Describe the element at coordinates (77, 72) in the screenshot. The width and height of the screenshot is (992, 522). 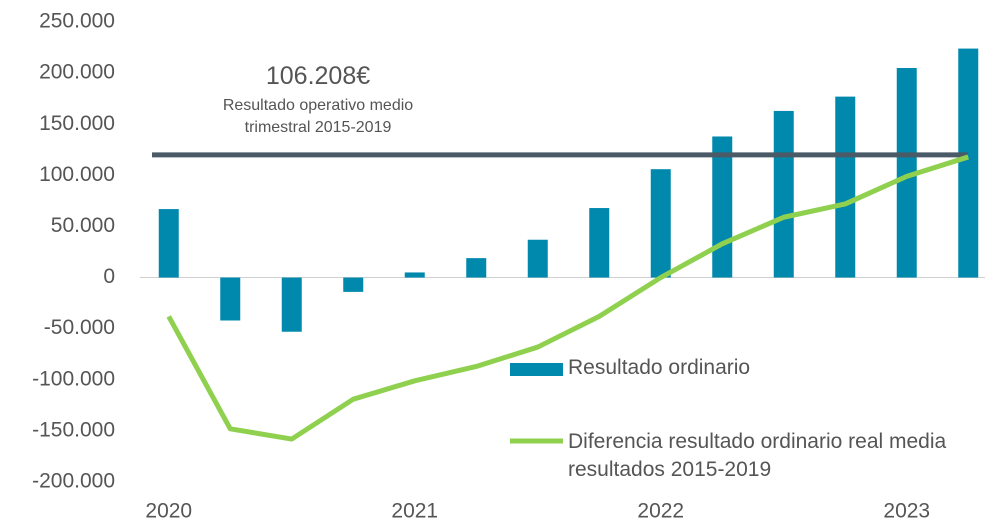
I see `y-tick-label: 200.000` at that location.